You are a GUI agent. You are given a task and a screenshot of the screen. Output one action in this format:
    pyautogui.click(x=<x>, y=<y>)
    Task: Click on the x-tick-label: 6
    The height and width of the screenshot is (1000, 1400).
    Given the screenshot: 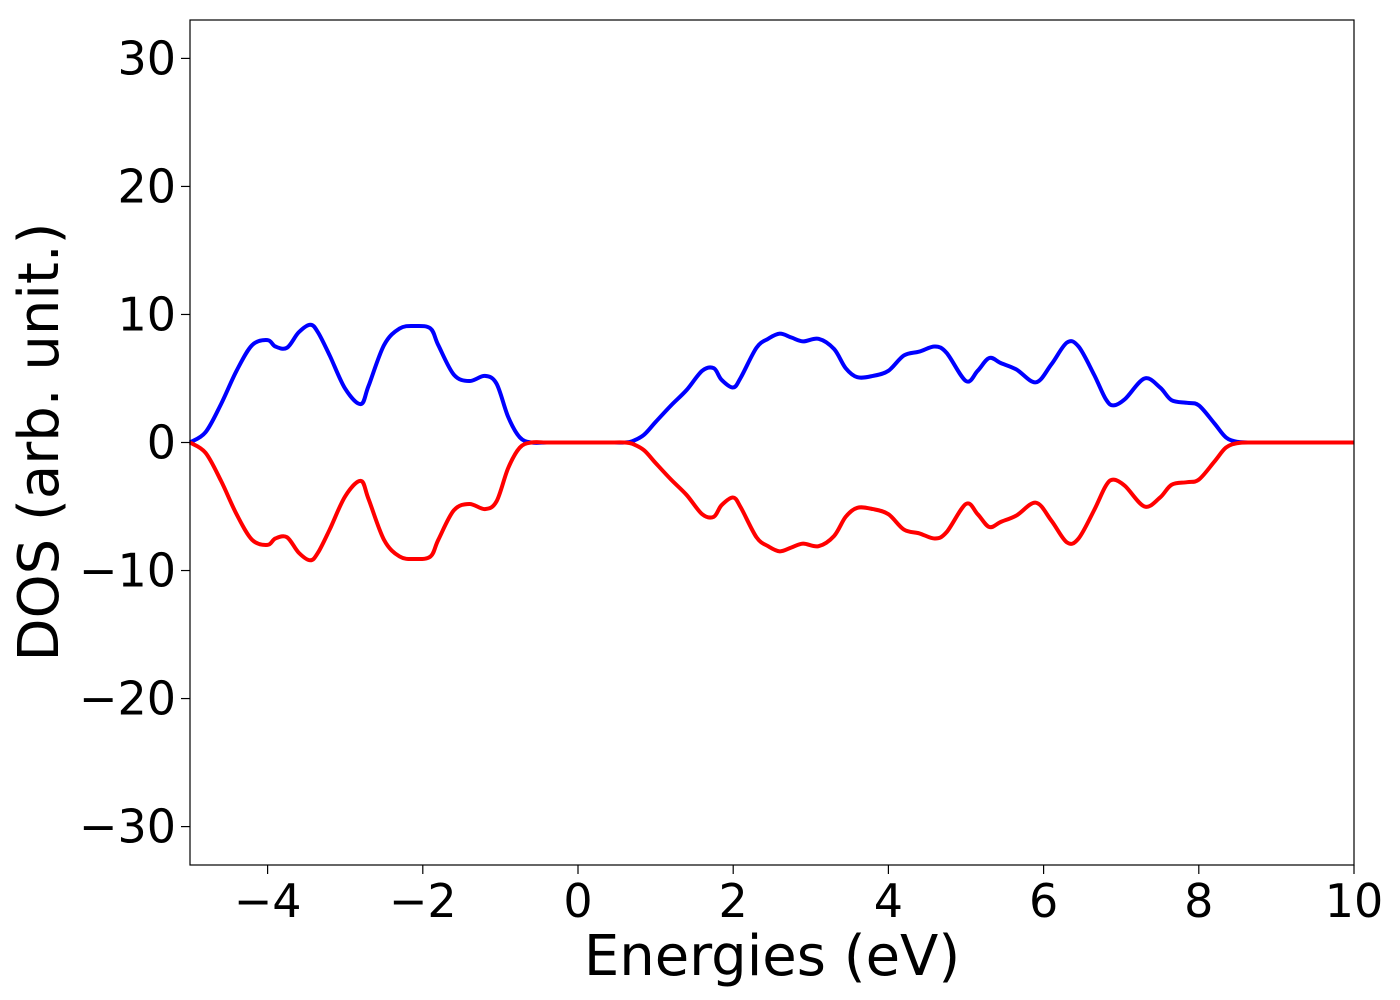 What is the action you would take?
    pyautogui.click(x=1043, y=901)
    